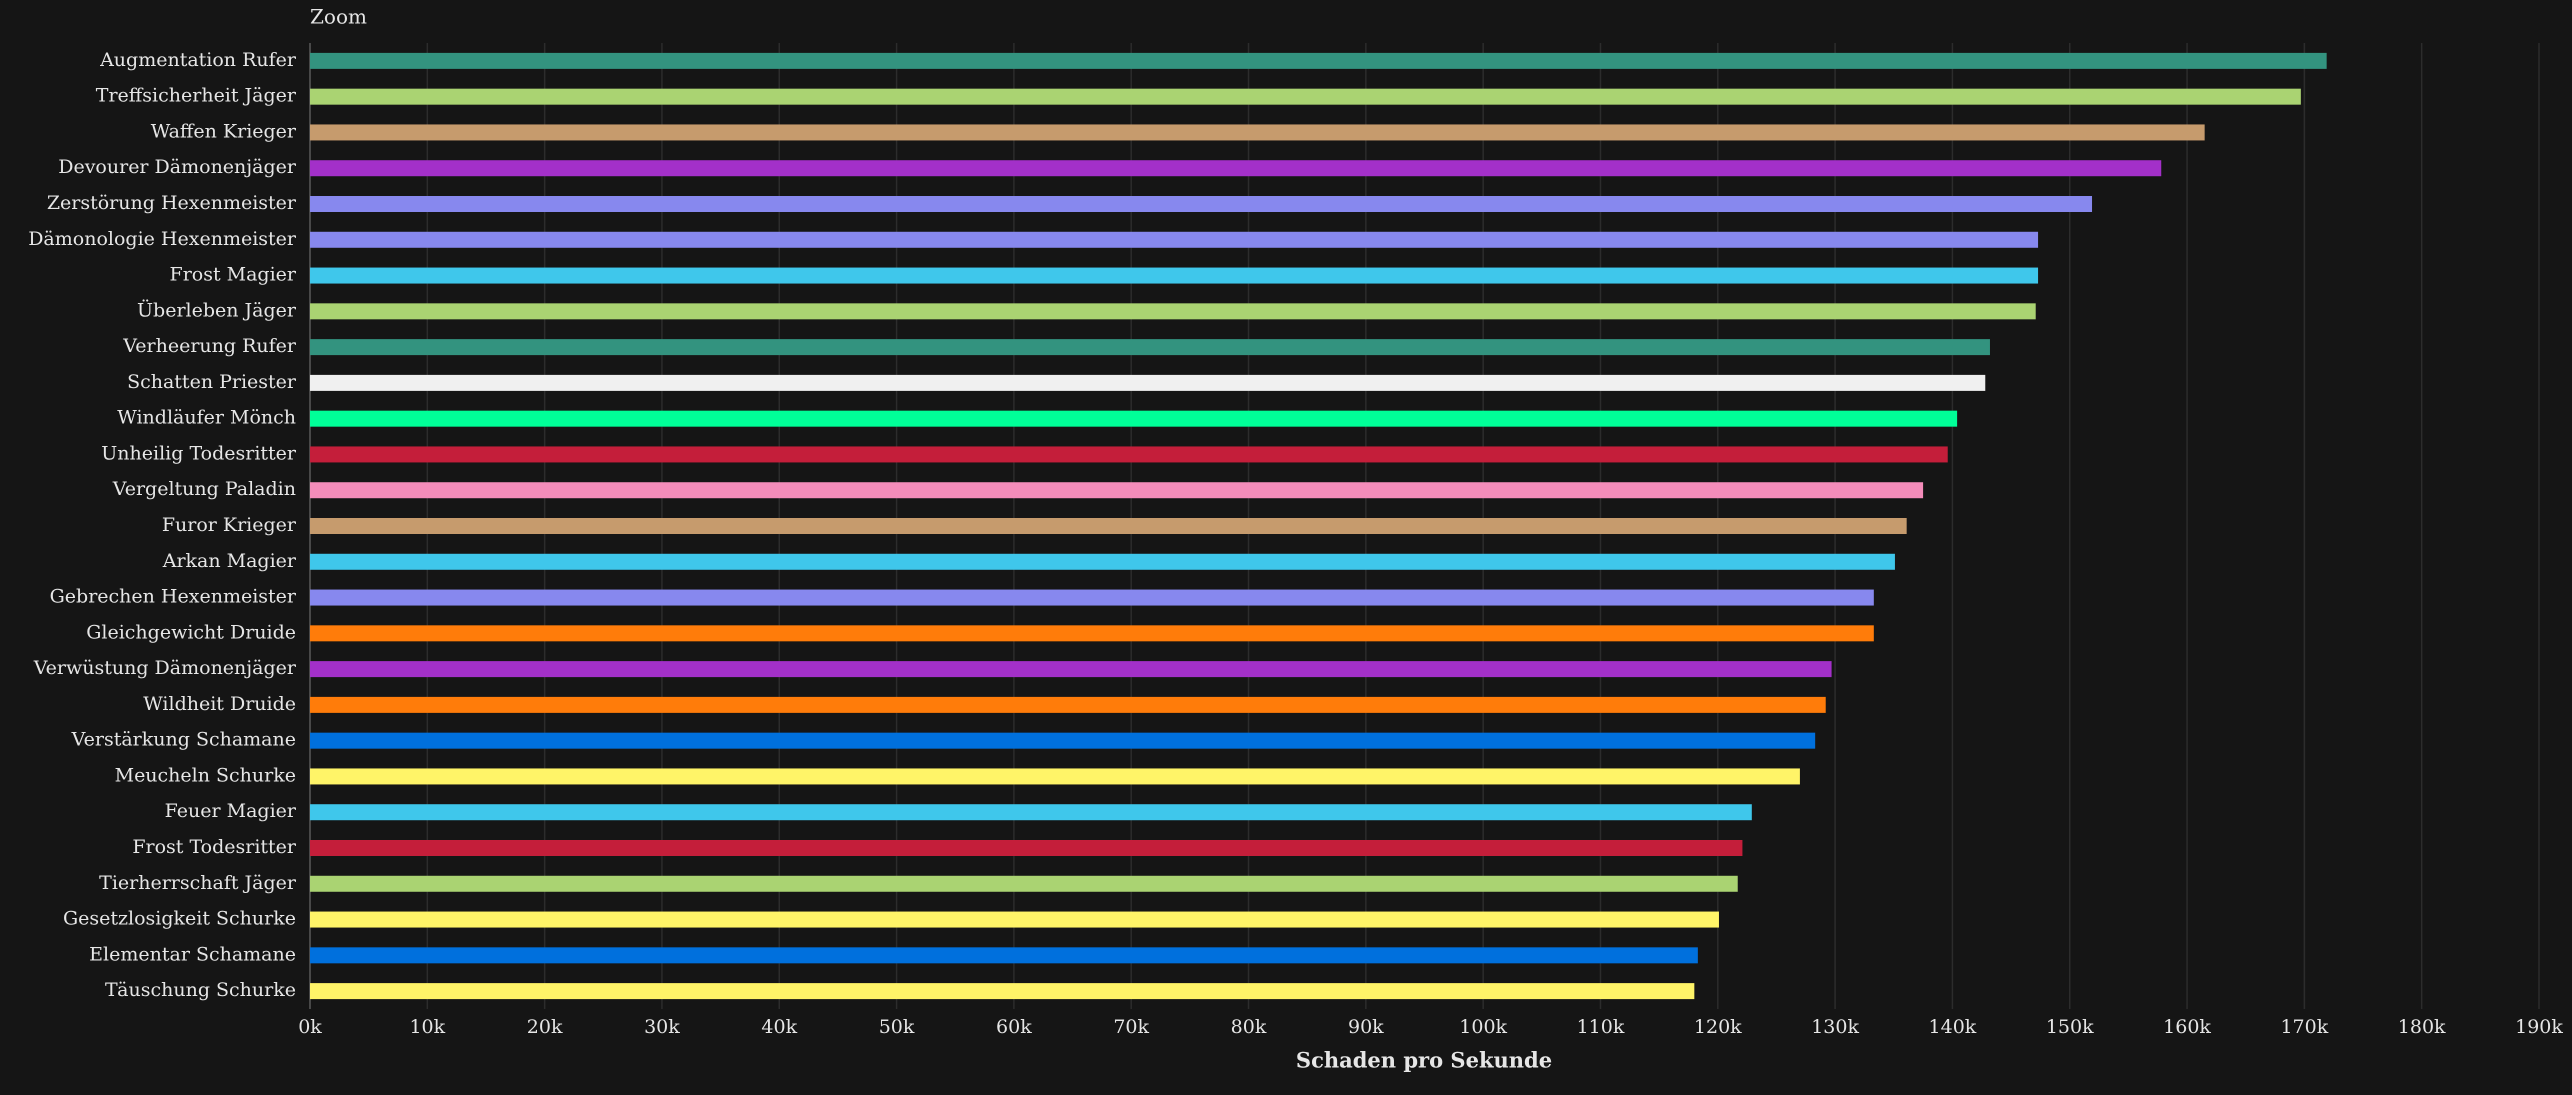 The height and width of the screenshot is (1095, 2572). I want to click on x-tick-label: 150k, so click(2070, 1027).